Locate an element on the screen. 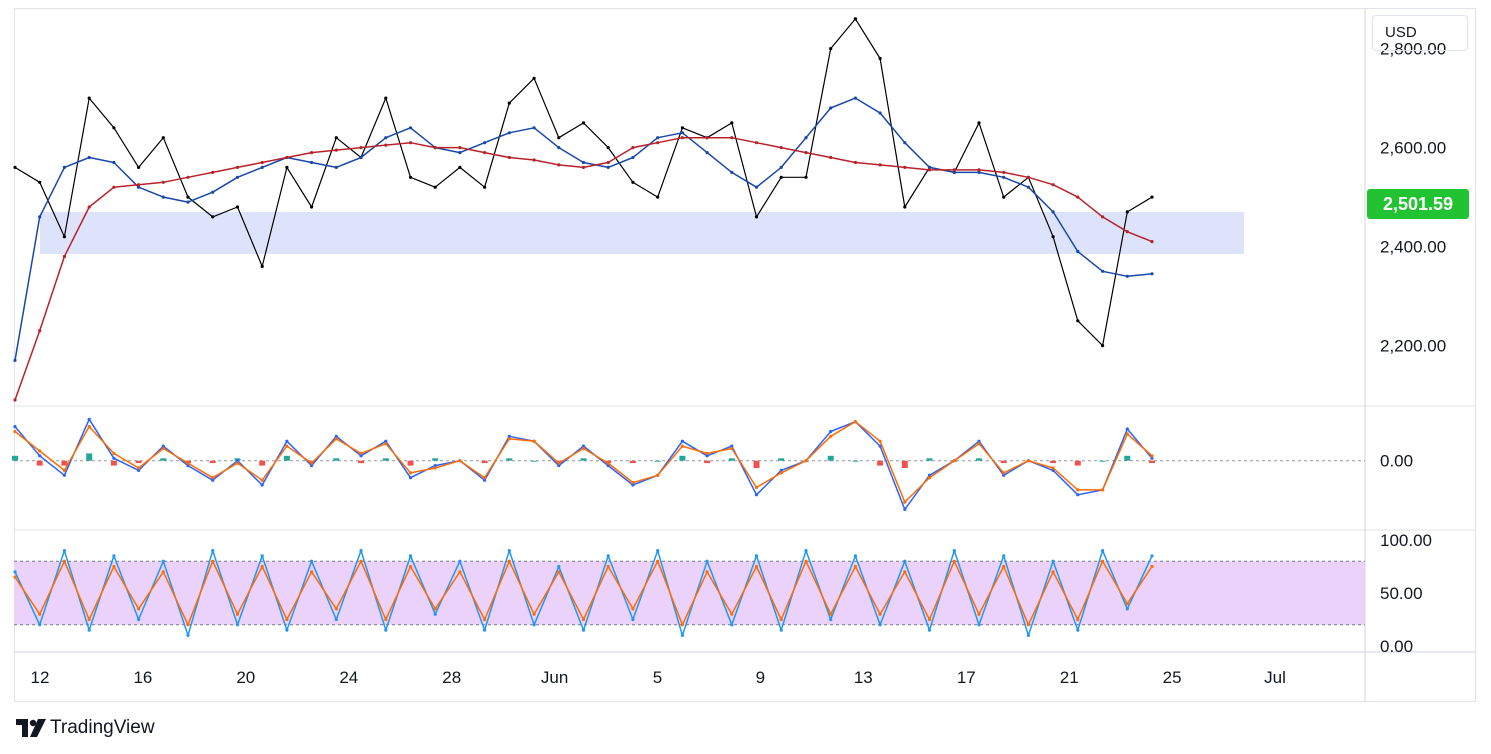 Image resolution: width=1491 pixels, height=754 pixels. time-axis-tick: 12 is located at coordinates (40, 677).